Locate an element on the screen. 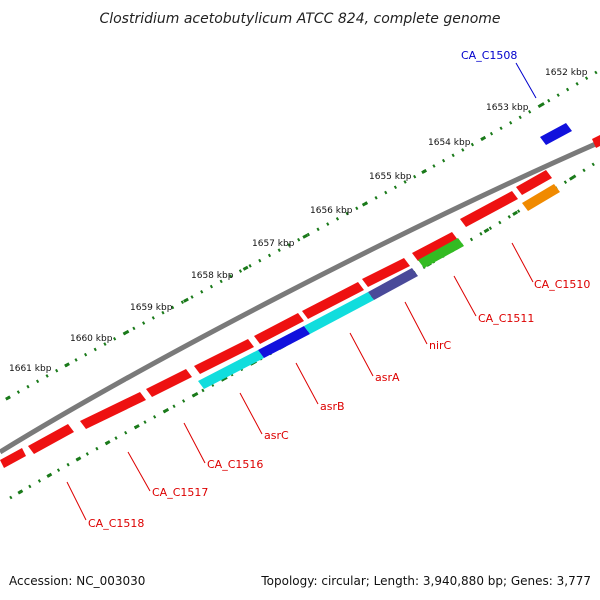 Image resolution: width=600 pixels, height=600 pixels. leader-line-nirC is located at coordinates (416, 323).